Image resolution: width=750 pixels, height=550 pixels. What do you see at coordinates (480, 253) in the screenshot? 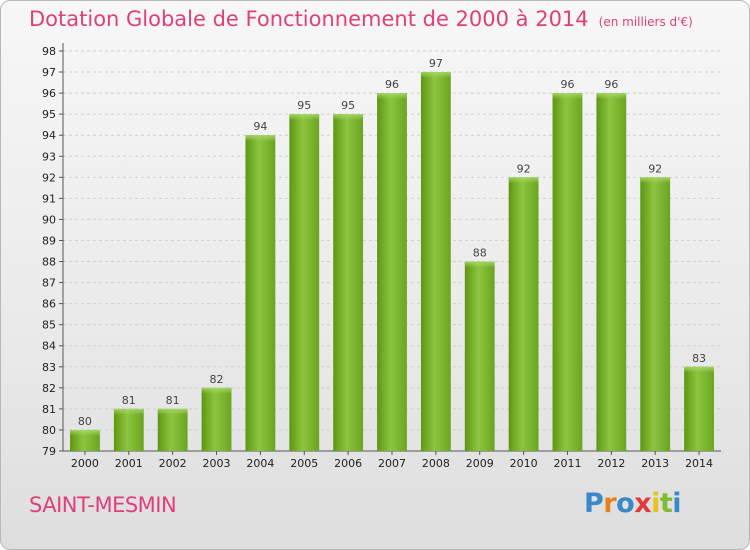
I see `bar-value-label: 88` at bounding box center [480, 253].